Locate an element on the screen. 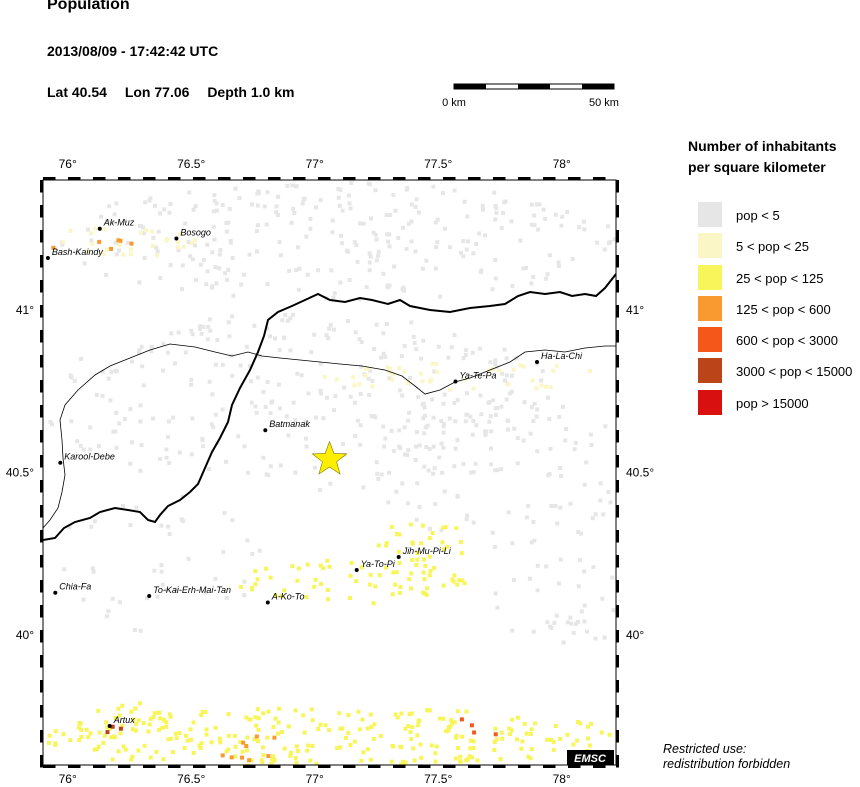 The height and width of the screenshot is (787, 860). legend-title-line2: per square kilometer is located at coordinates (757, 167).